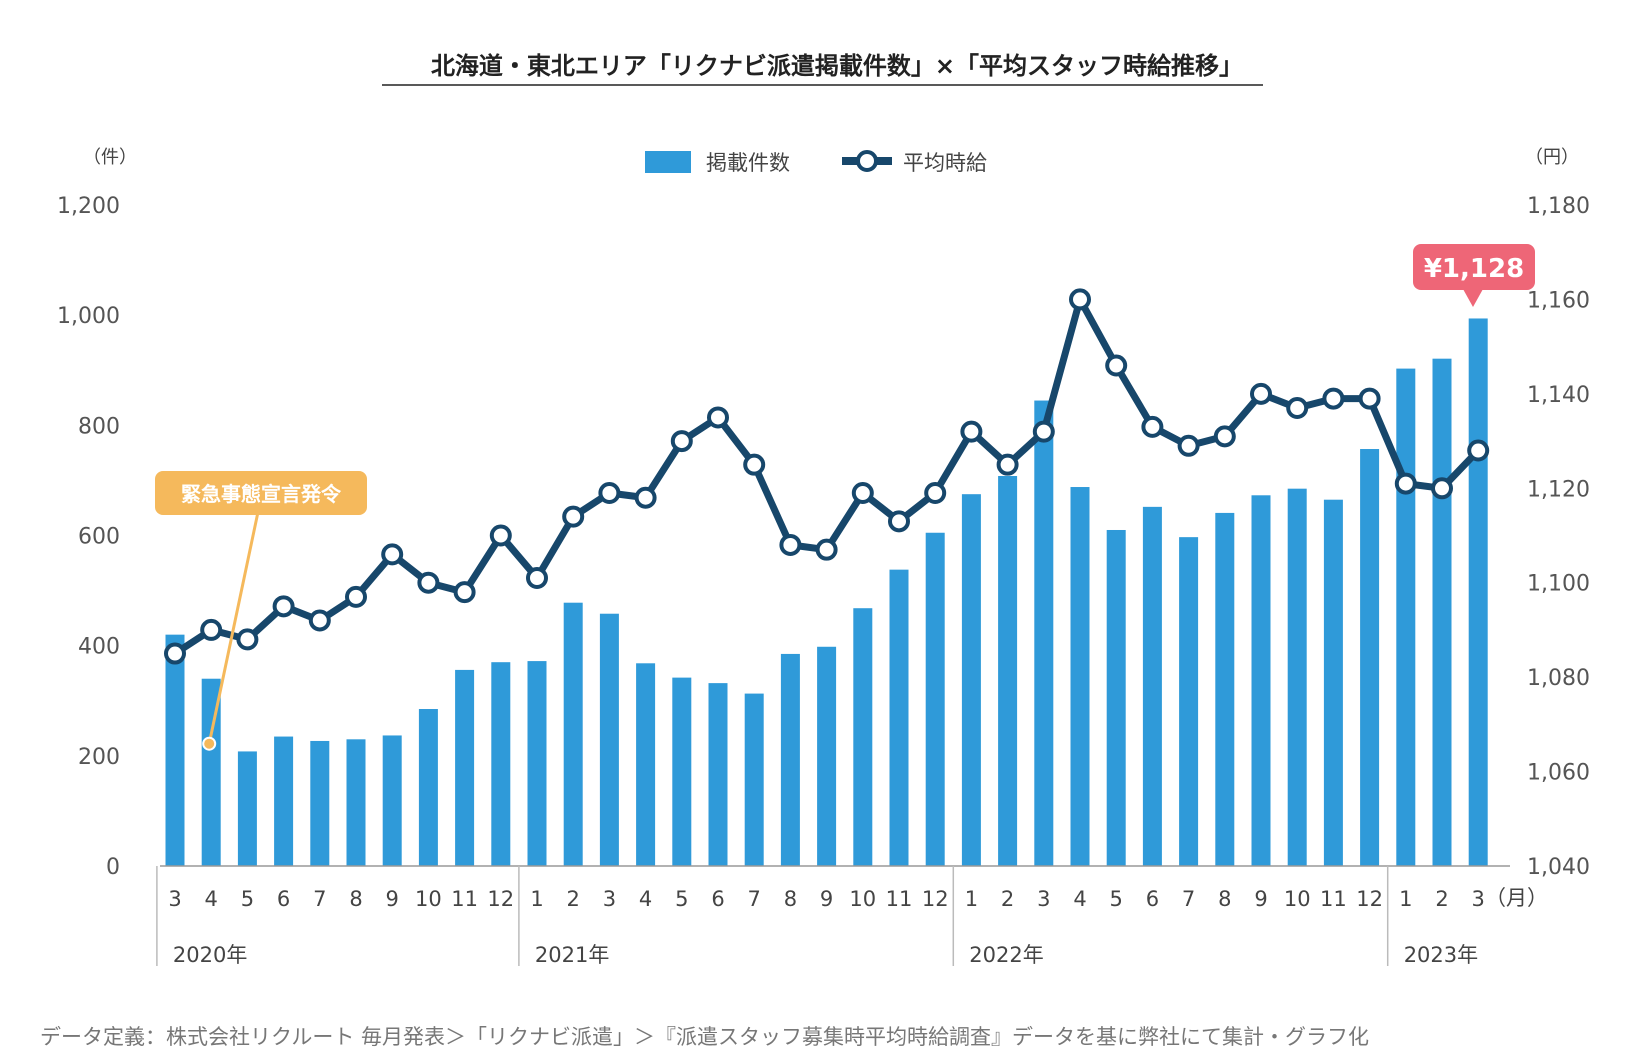 The width and height of the screenshot is (1640, 1062). What do you see at coordinates (572, 955) in the screenshot?
I see `year-label: 2021年` at bounding box center [572, 955].